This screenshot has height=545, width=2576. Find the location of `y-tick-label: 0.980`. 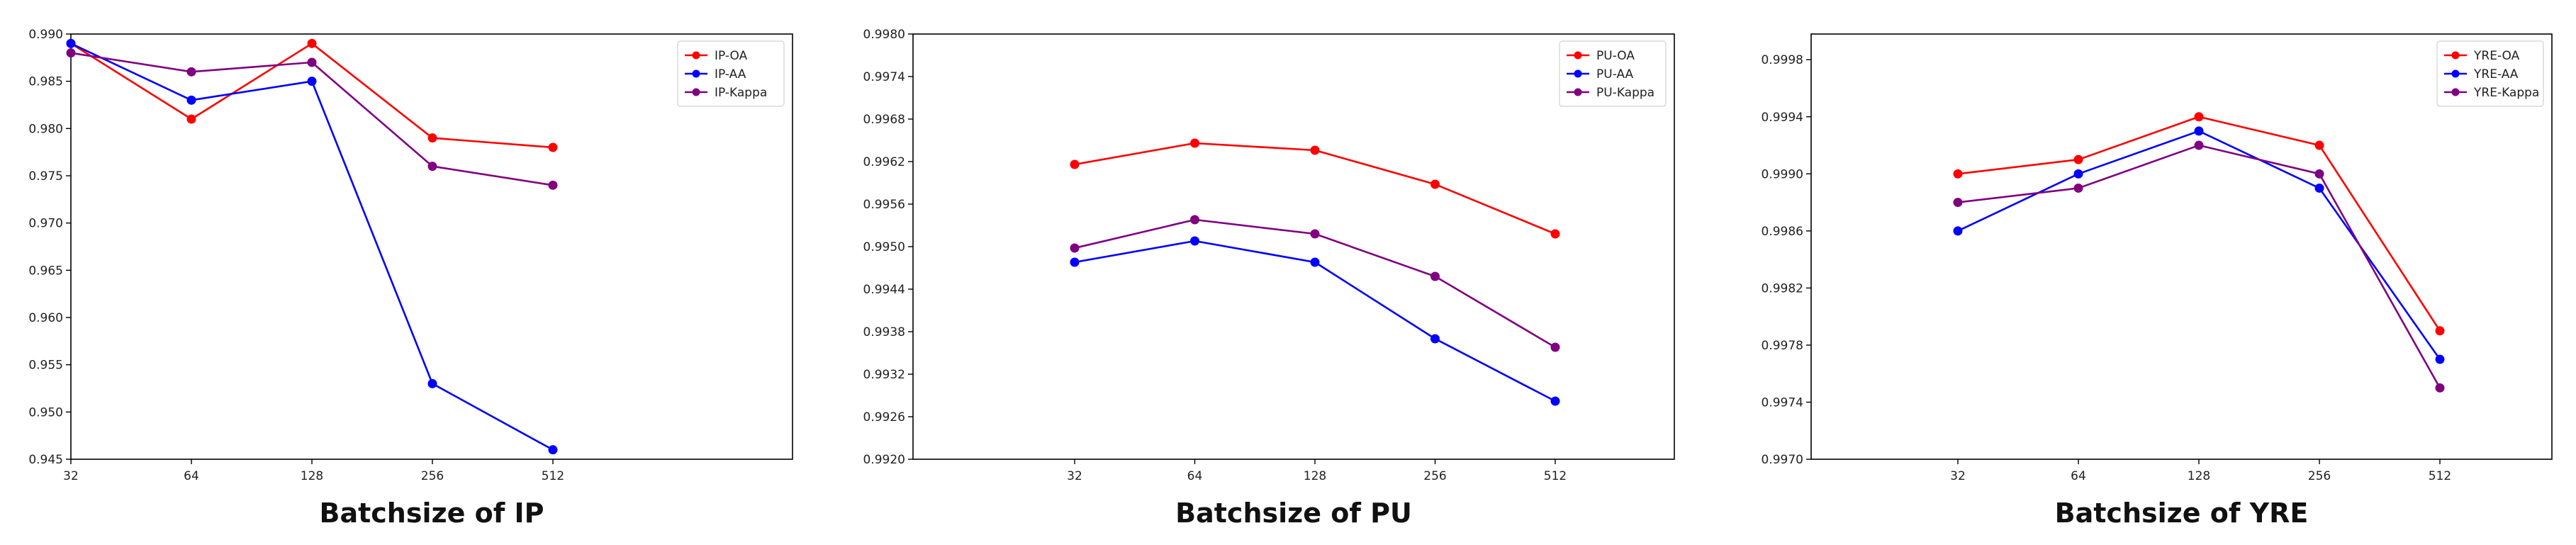

y-tick-label: 0.980 is located at coordinates (45, 129).